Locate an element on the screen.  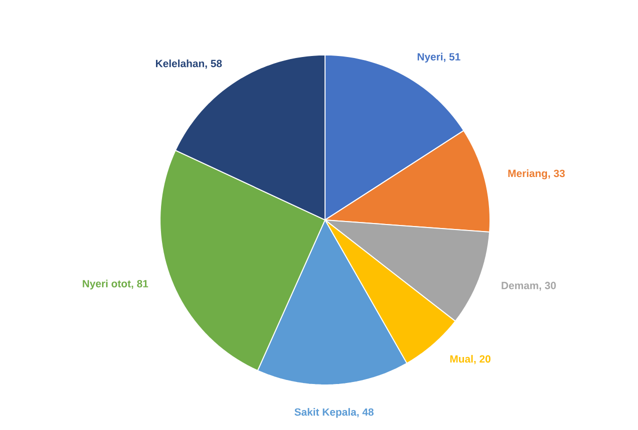
data-label: , 33 is located at coordinates (556, 174).